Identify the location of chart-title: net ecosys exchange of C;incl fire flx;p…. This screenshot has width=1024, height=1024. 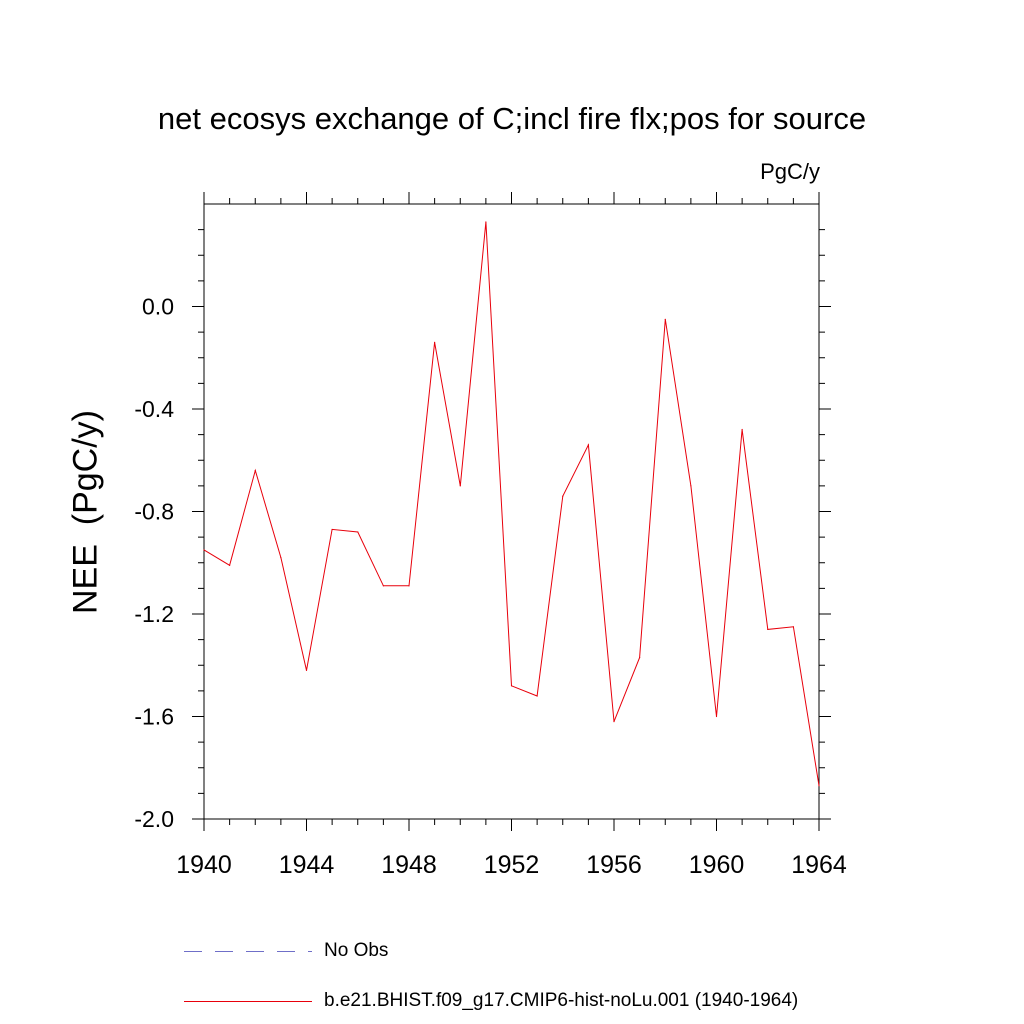
(512, 118).